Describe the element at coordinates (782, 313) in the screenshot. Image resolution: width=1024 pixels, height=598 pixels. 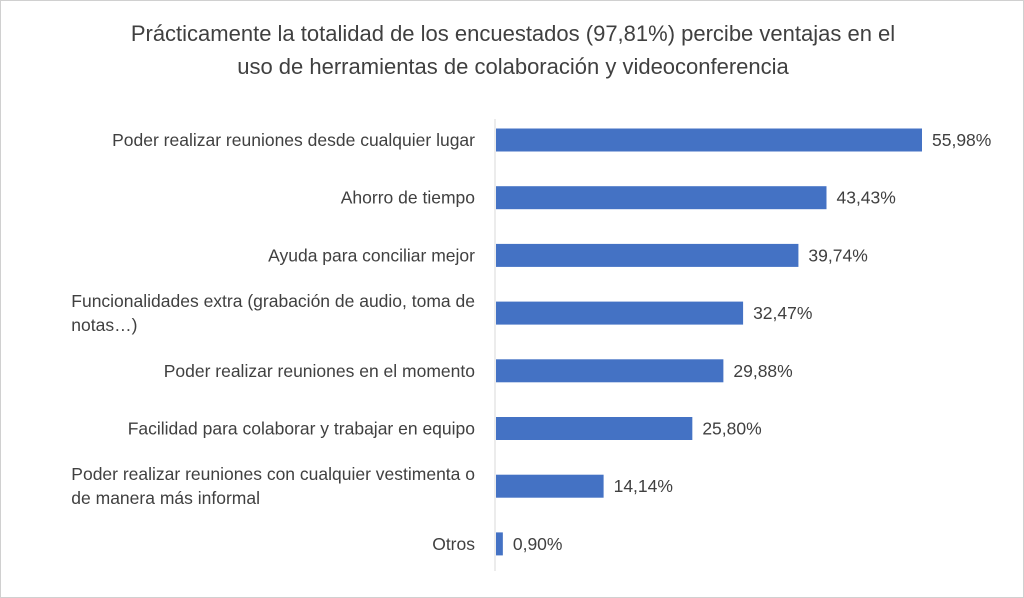
I see `value-label-3: 32,47%` at that location.